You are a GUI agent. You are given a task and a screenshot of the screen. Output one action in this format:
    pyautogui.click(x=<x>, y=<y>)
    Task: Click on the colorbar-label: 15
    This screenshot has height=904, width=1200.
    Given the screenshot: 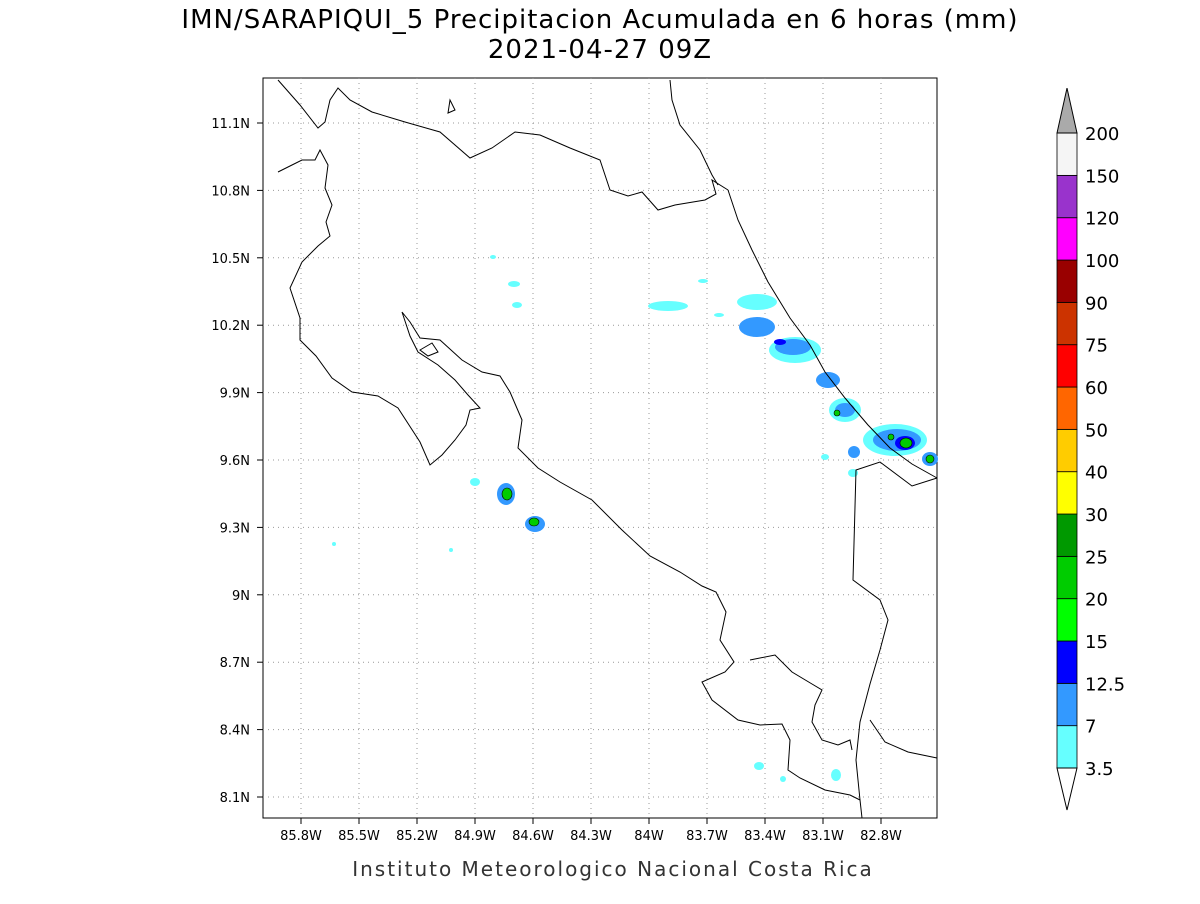 What is the action you would take?
    pyautogui.click(x=1096, y=642)
    